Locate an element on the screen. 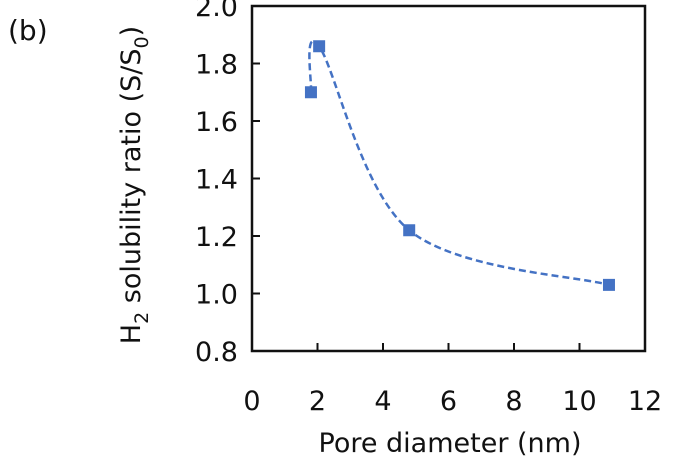  panel-label: (b) is located at coordinates (28, 30).